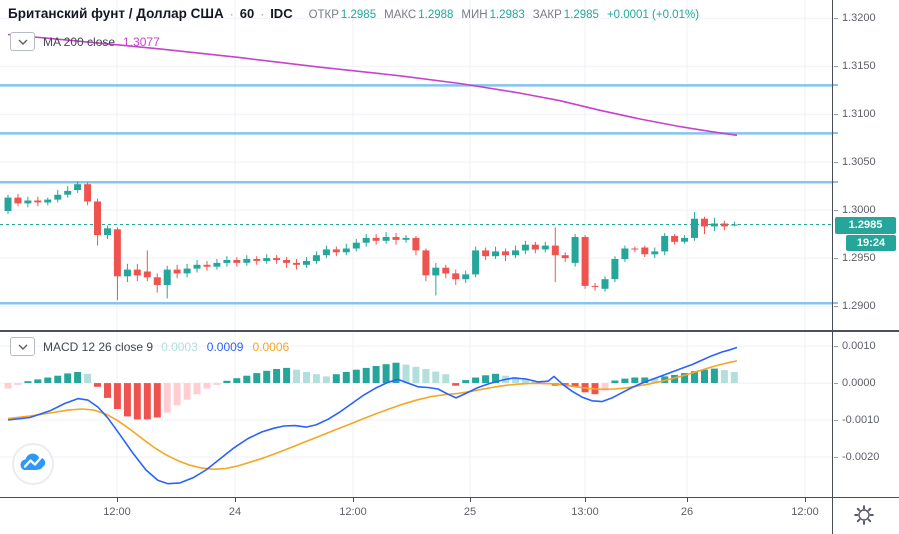 The image size is (899, 534). What do you see at coordinates (855, 18) in the screenshot?
I see `price-axis-label: 1.3200` at bounding box center [855, 18].